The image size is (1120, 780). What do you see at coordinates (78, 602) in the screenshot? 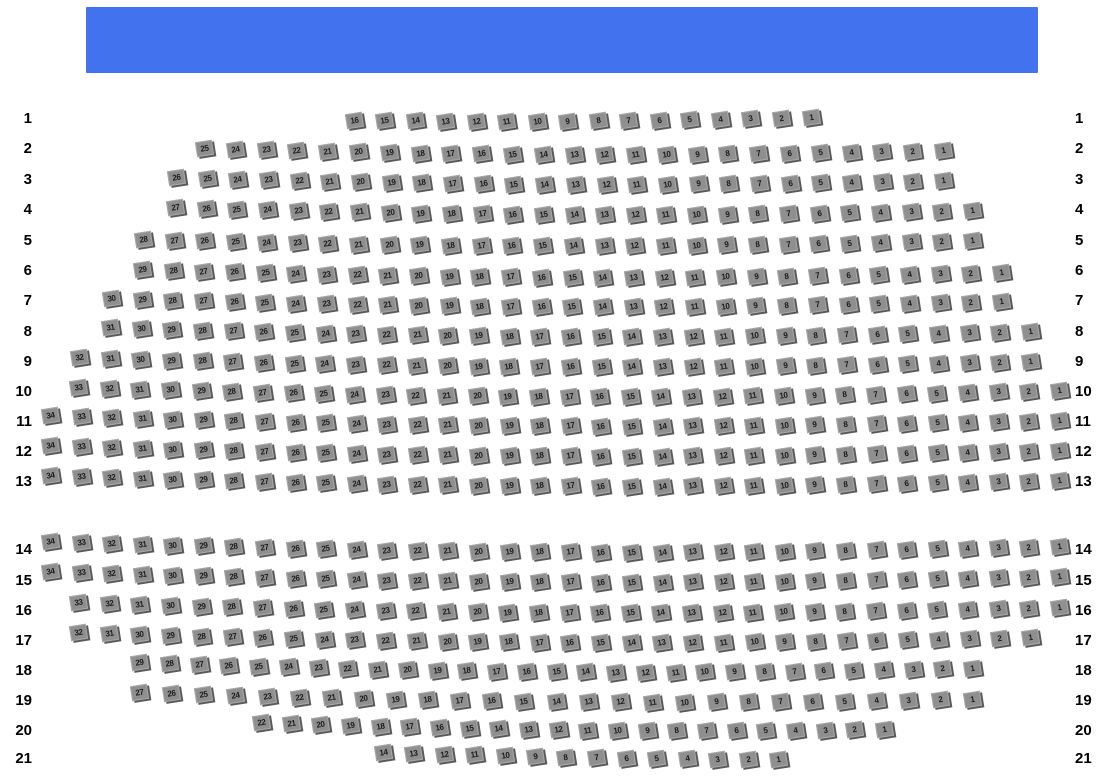
I see `seat: 33` at bounding box center [78, 602].